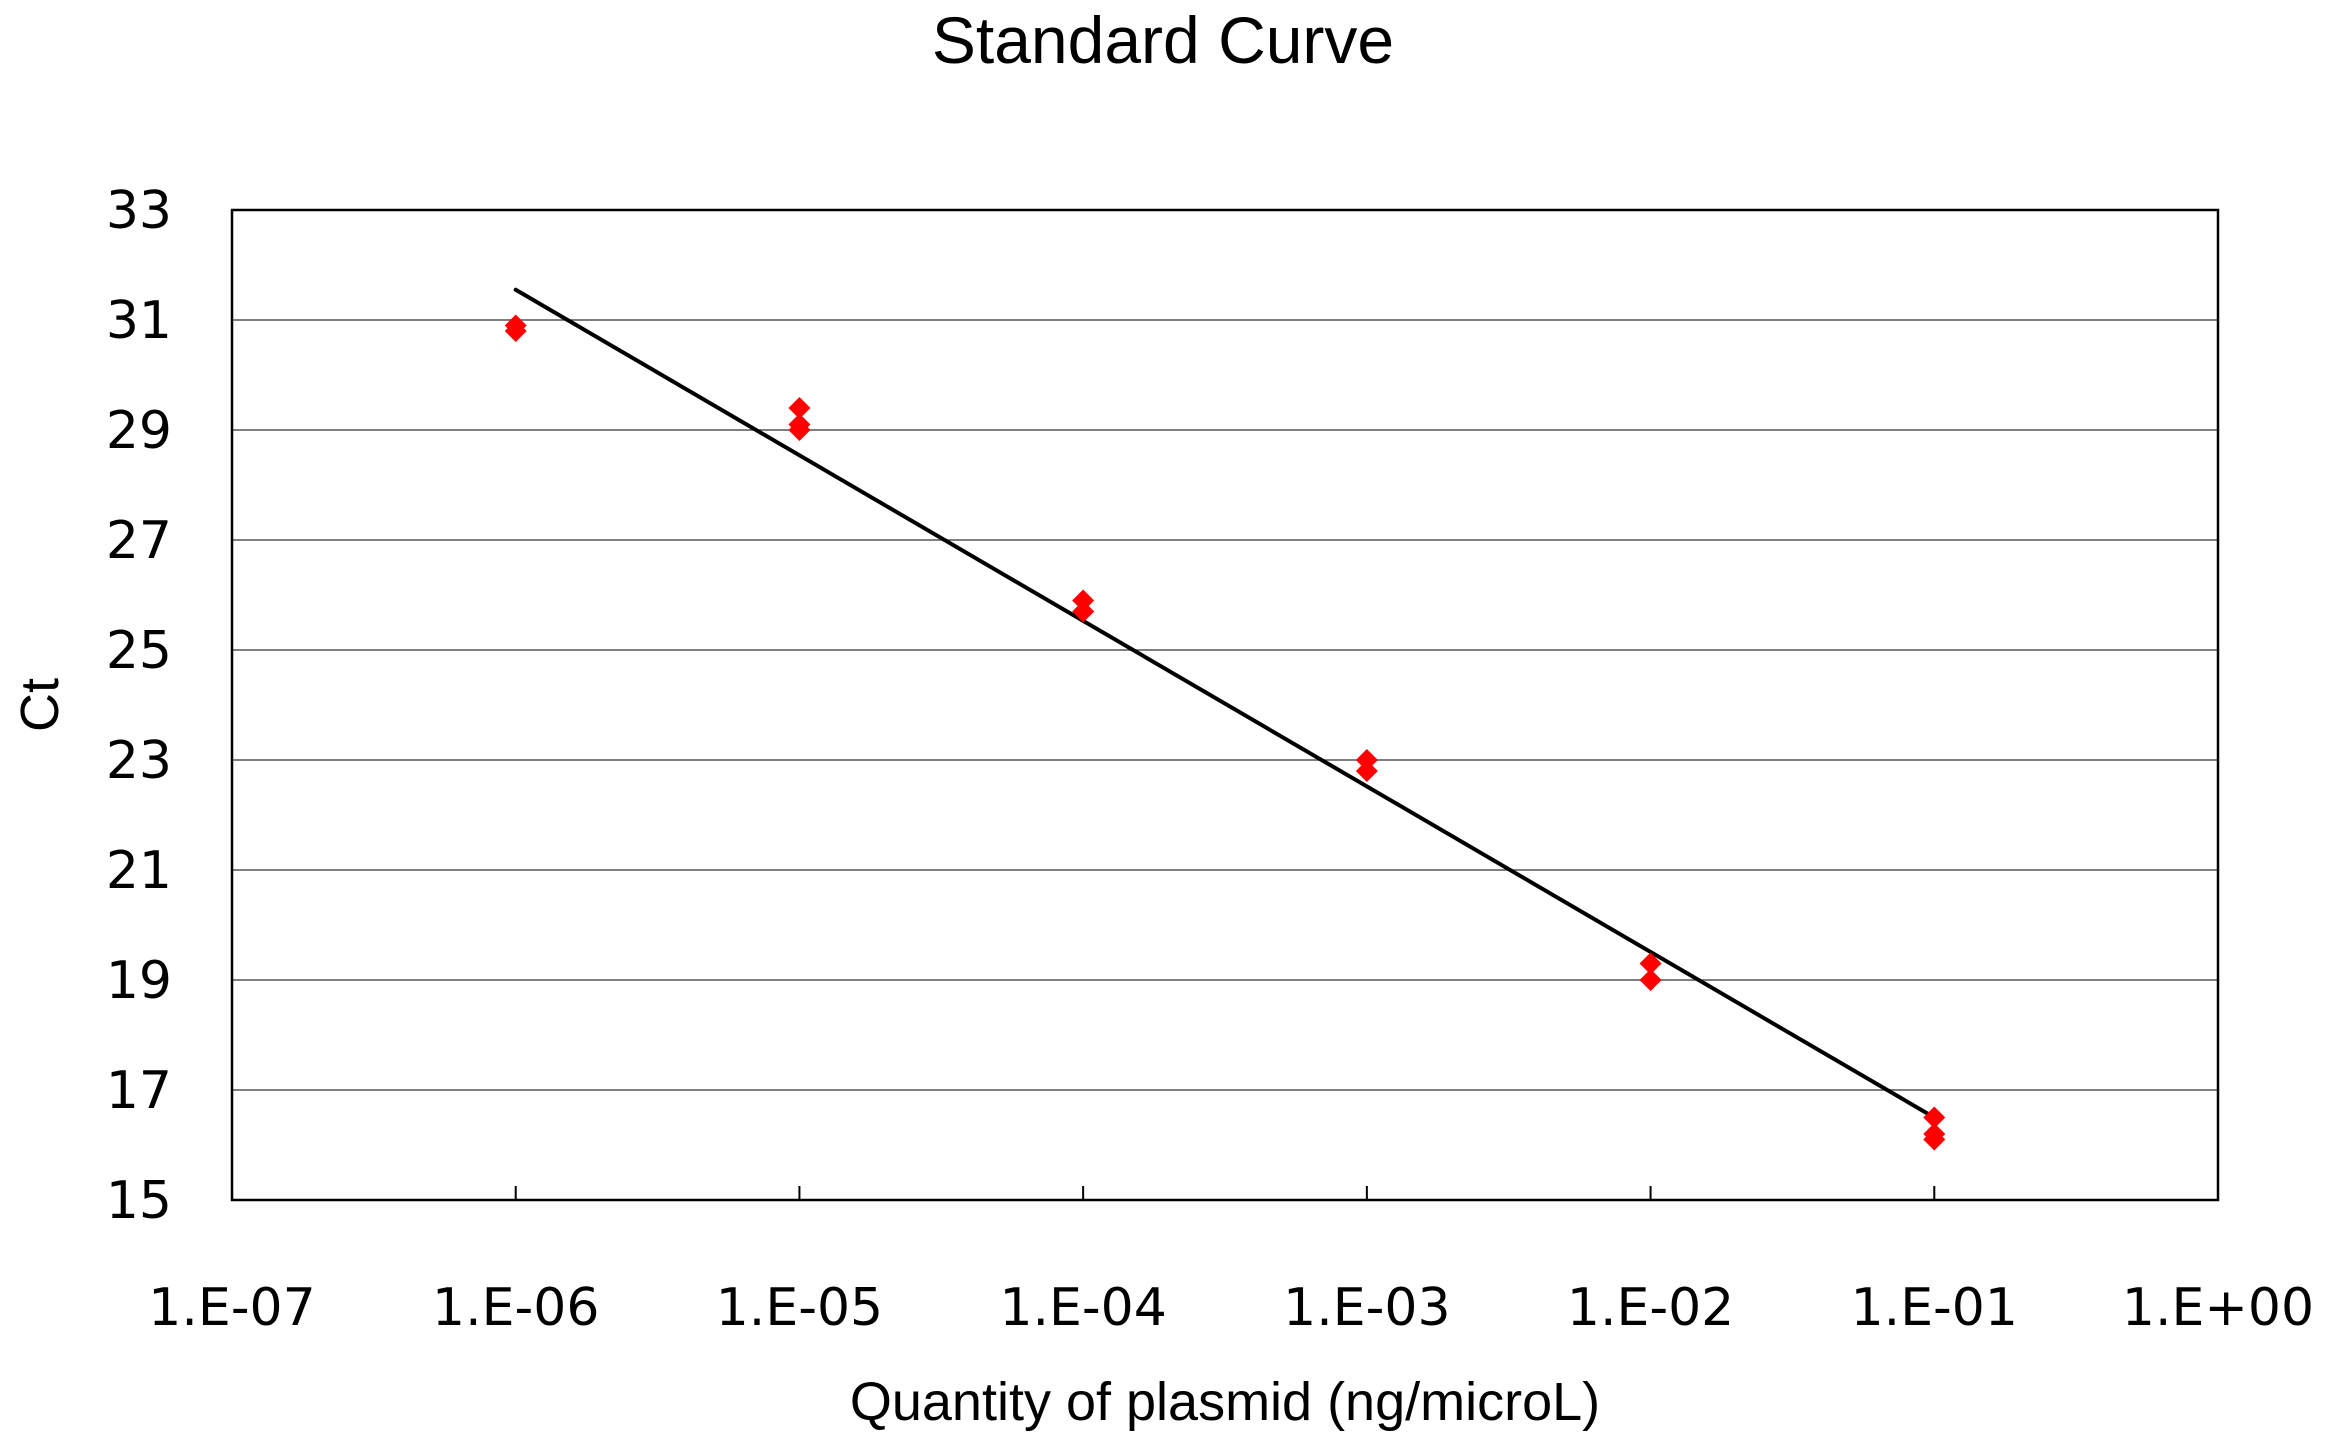 This screenshot has height=1444, width=2326. What do you see at coordinates (1163, 40) in the screenshot?
I see `chart-title: Standard Curve` at bounding box center [1163, 40].